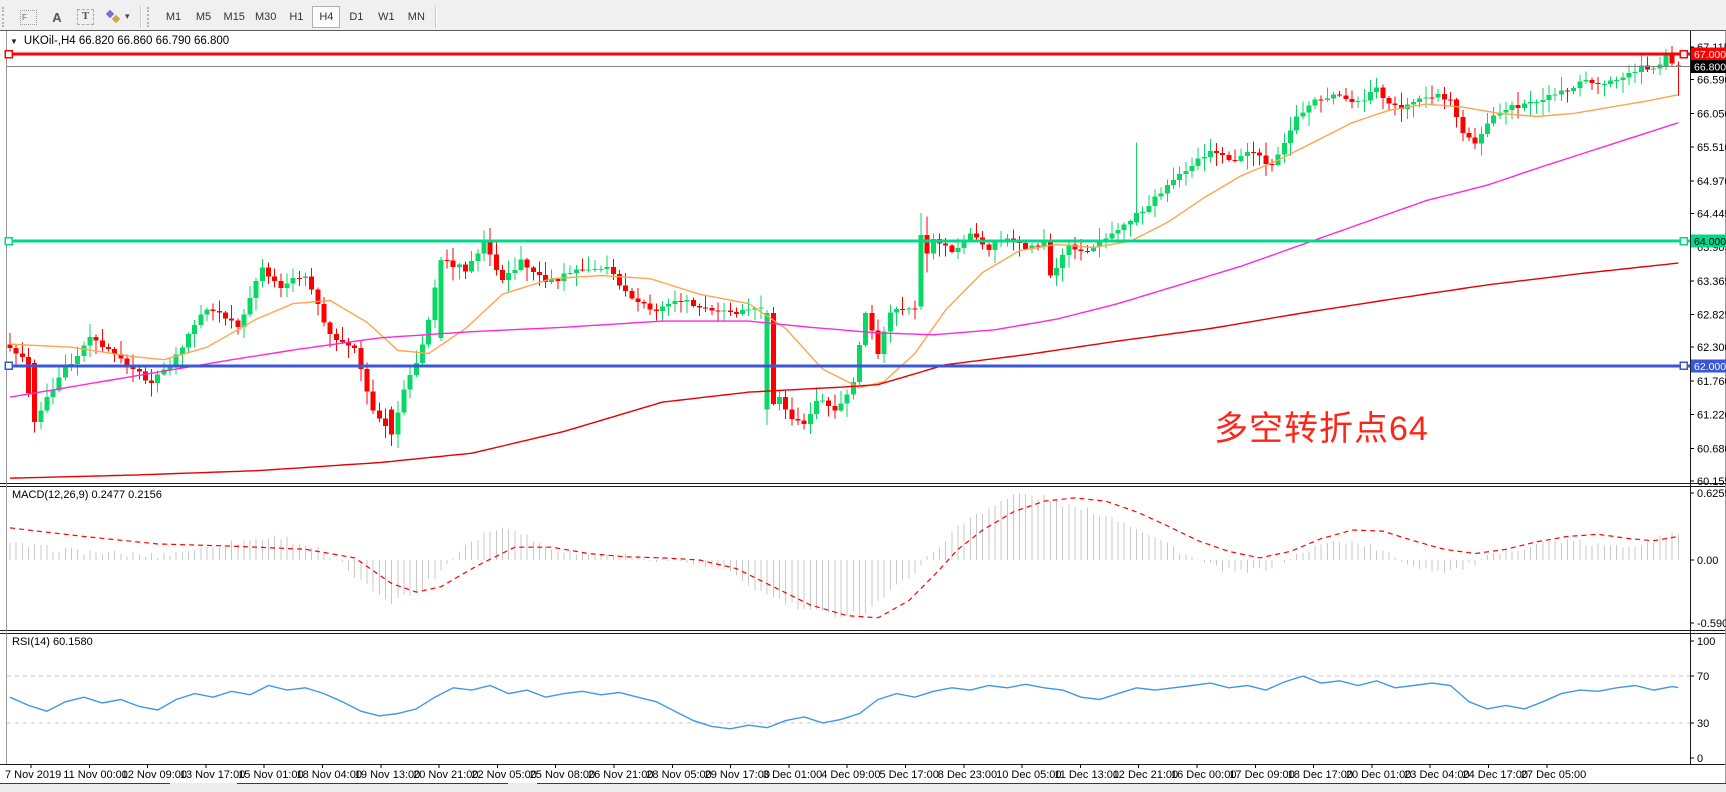 Image resolution: width=1726 pixels, height=792 pixels. Describe the element at coordinates (6, 17) in the screenshot. I see `toolbar-drag-handle` at that location.